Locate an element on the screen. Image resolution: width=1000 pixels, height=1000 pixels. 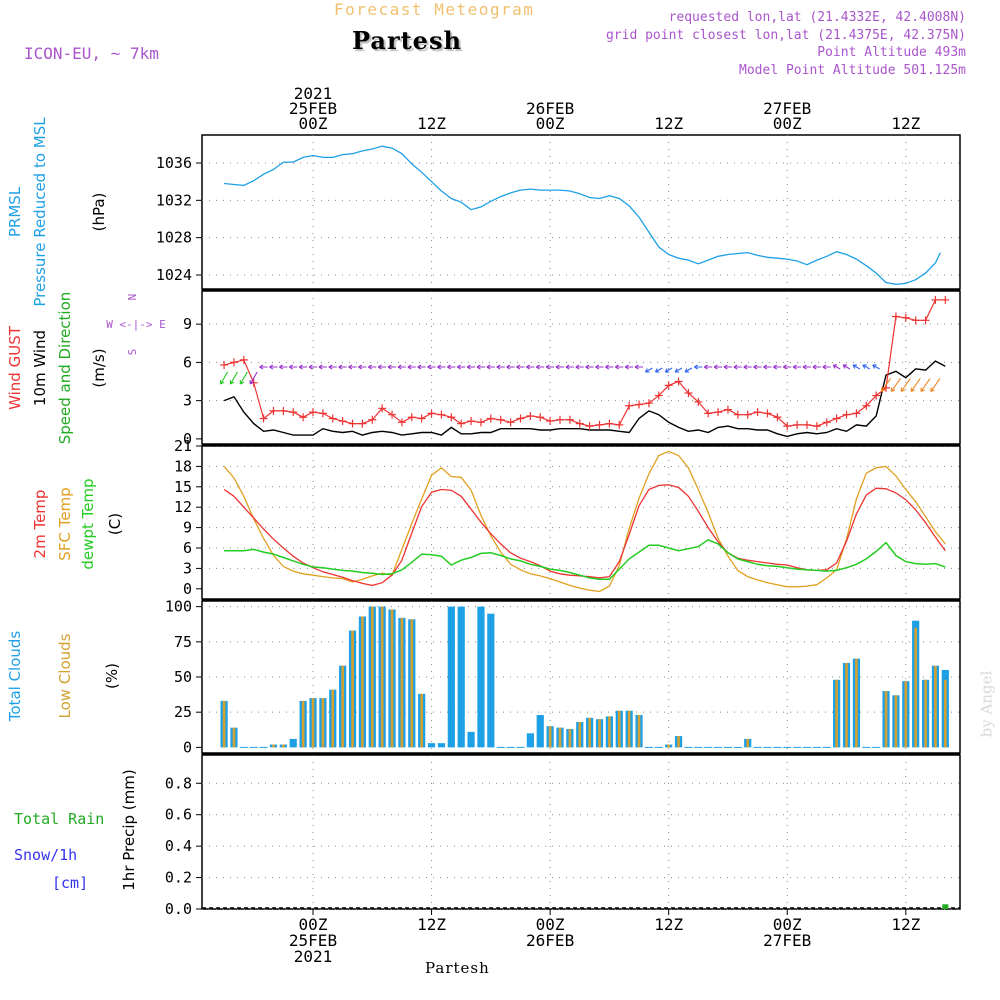
series-wind-gust-line is located at coordinates (584, 363).